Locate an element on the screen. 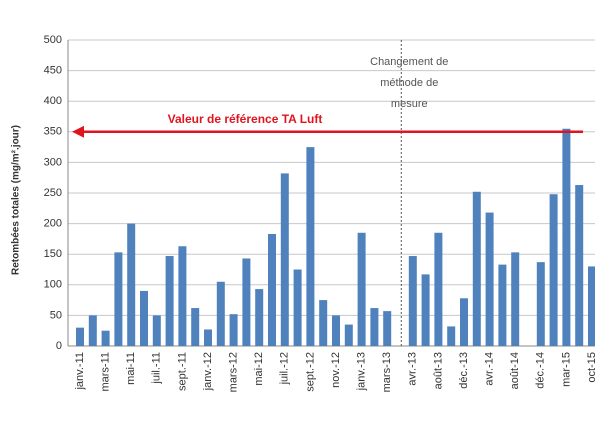  y-tick-label: 450 is located at coordinates (53, 71).